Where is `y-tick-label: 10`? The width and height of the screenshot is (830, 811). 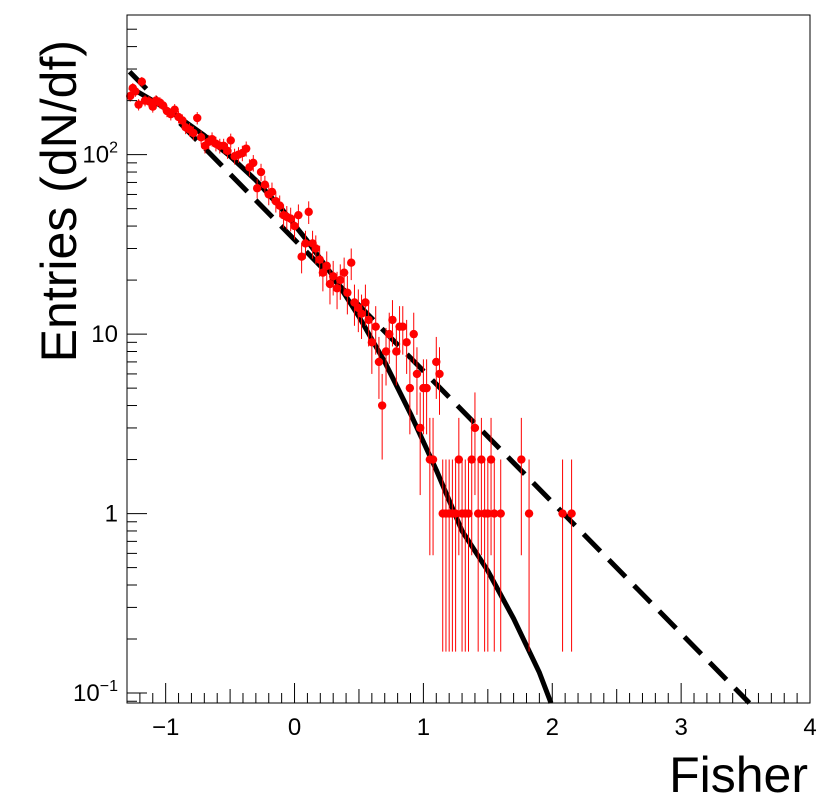
y-tick-label: 10 is located at coordinates (104, 334).